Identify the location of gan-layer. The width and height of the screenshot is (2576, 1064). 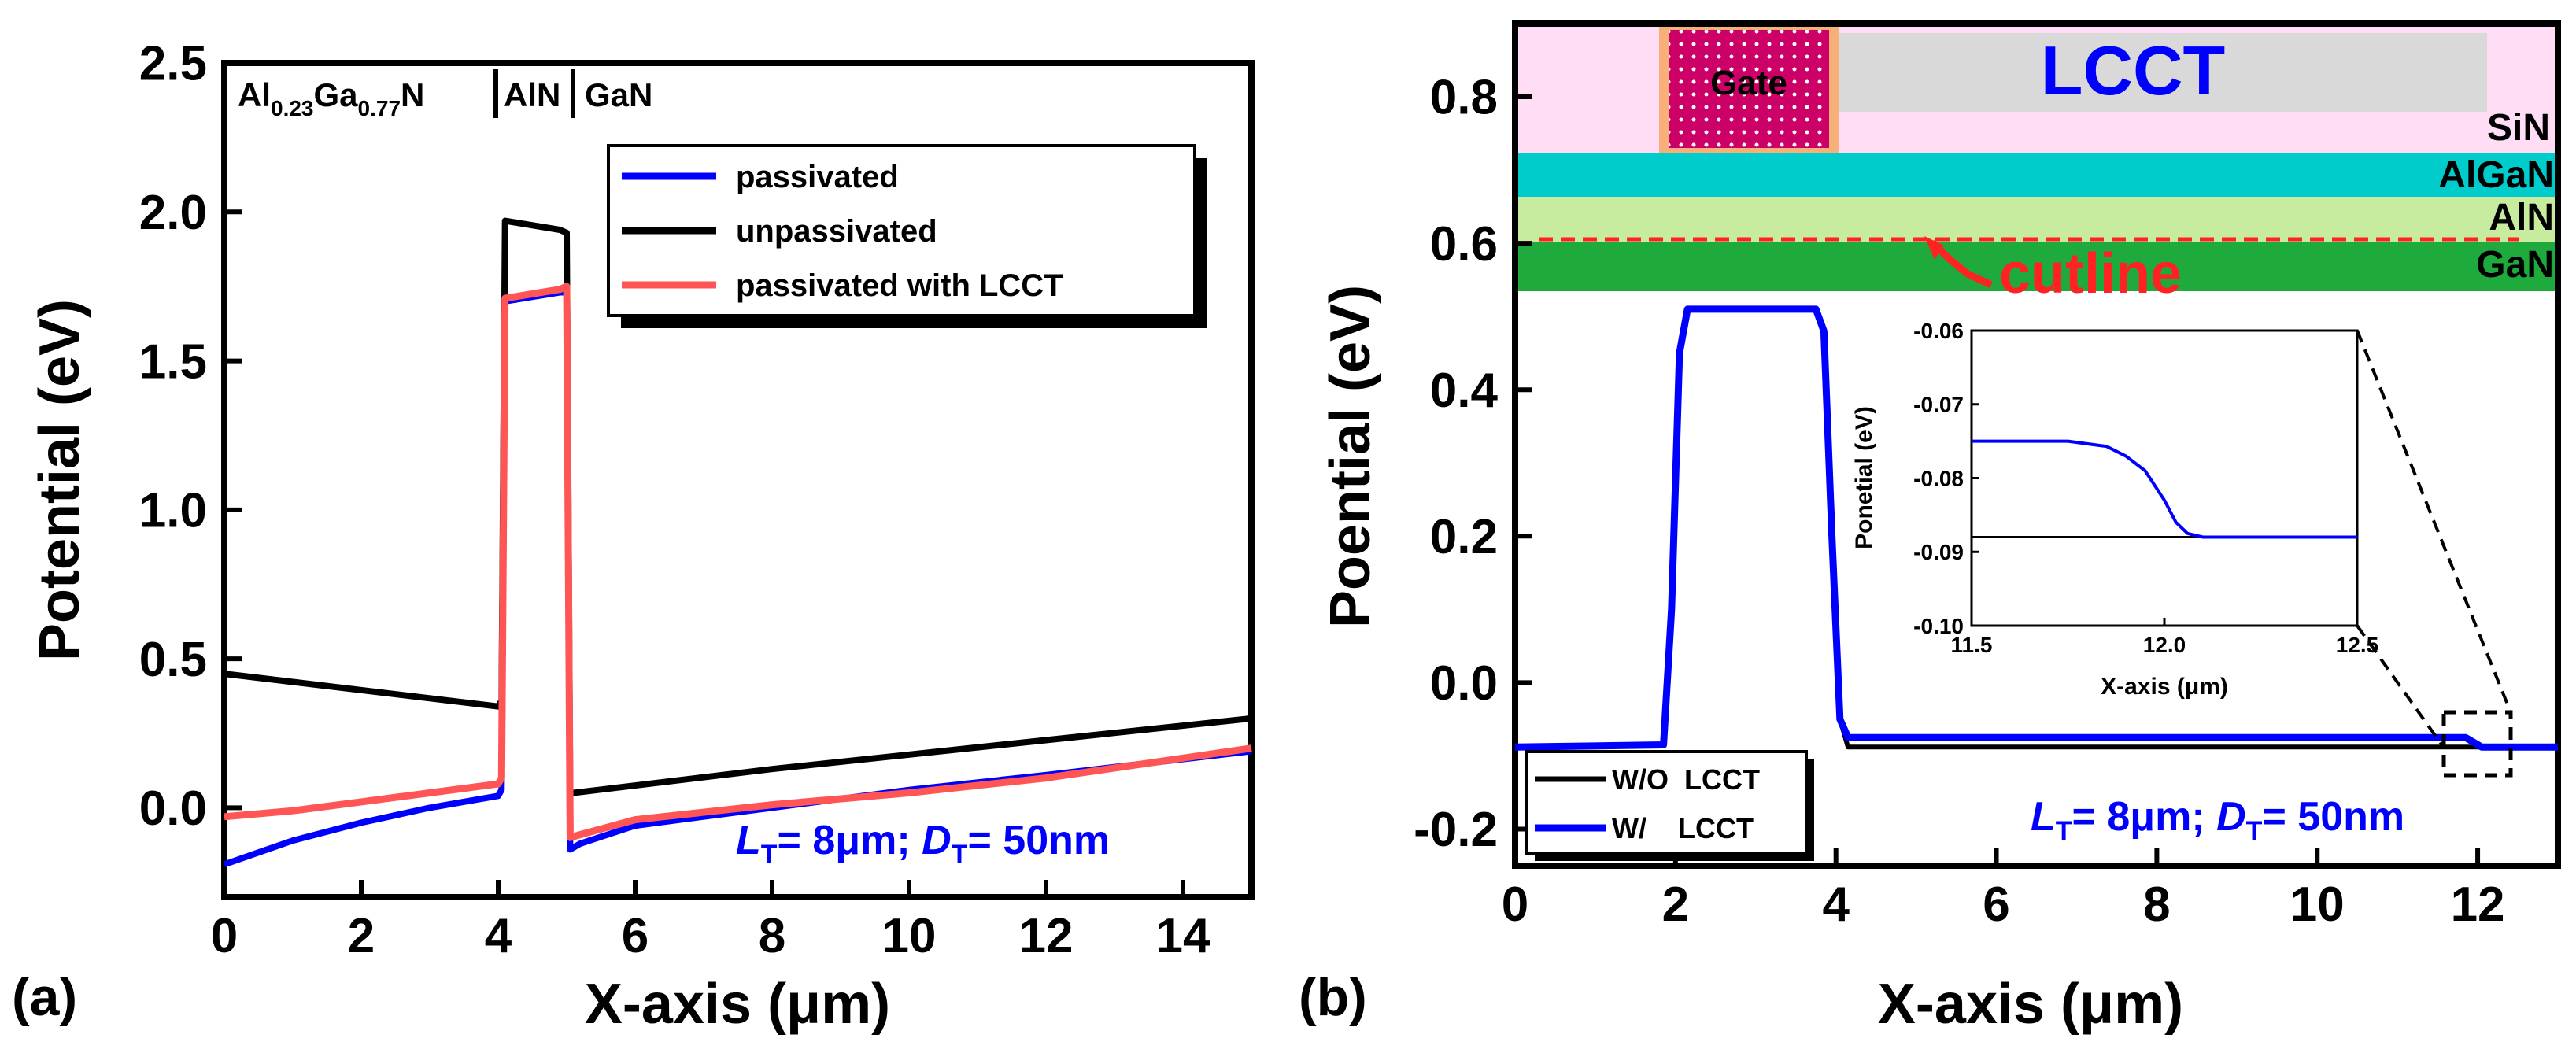
(2036, 266).